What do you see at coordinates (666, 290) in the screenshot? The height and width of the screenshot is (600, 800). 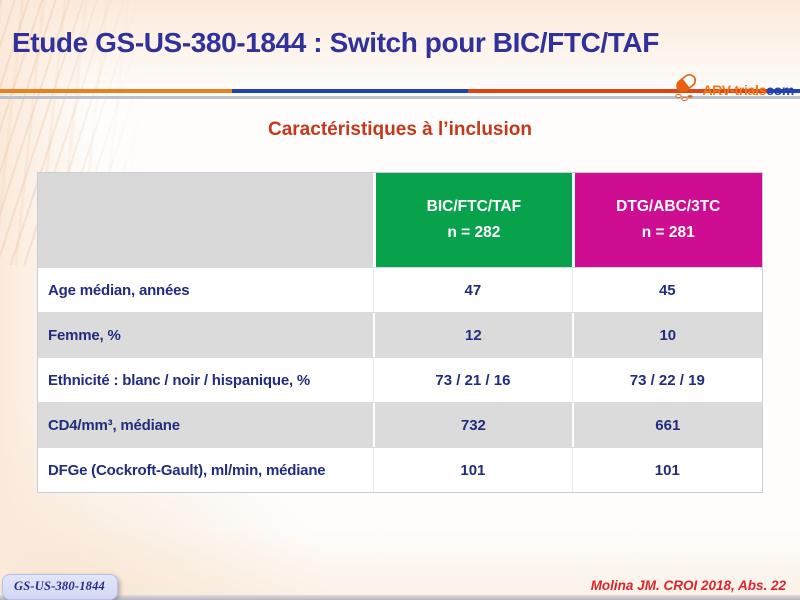 I see `value-cell: 45` at bounding box center [666, 290].